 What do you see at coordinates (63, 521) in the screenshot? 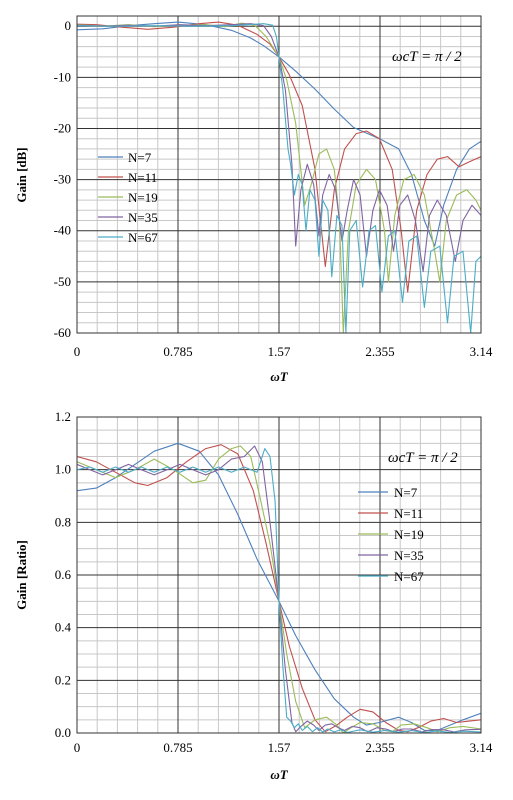
I see `y-tick-label: 0.8` at bounding box center [63, 521].